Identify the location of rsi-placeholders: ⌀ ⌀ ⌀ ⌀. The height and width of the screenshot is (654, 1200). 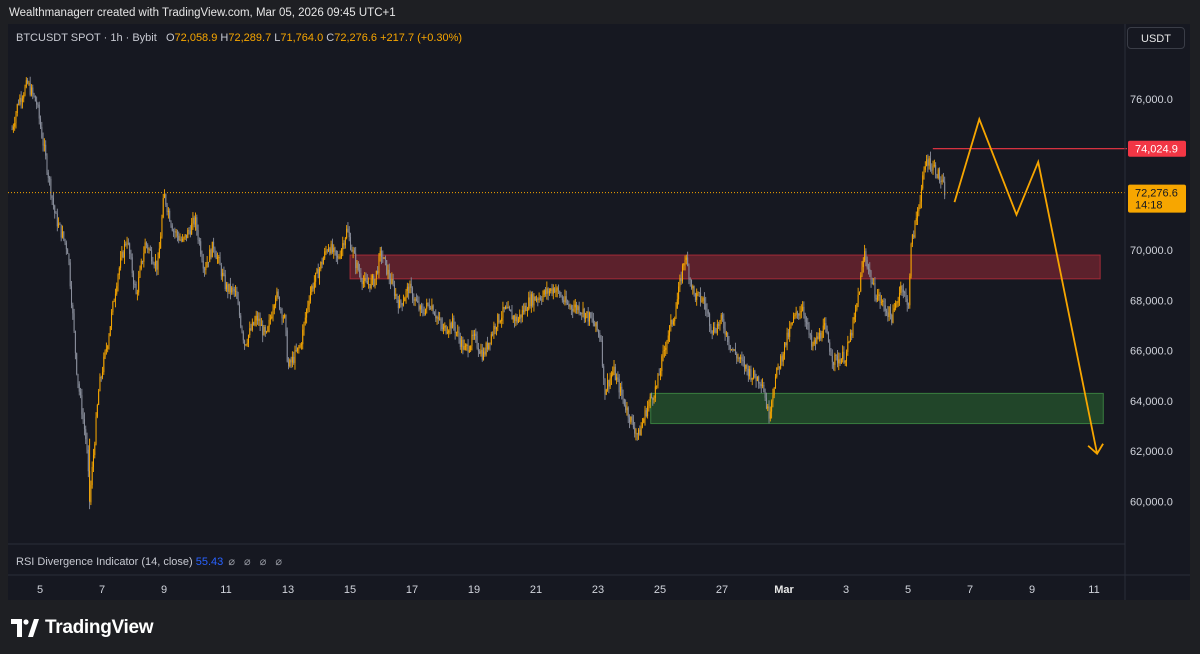
(257, 562).